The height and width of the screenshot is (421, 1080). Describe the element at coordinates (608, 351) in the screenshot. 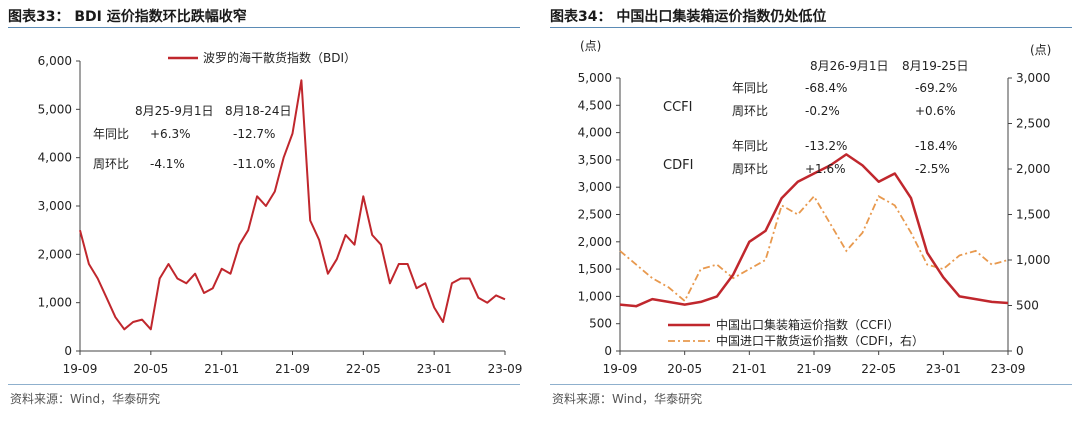

I see `left-y-tick-label: 0` at that location.